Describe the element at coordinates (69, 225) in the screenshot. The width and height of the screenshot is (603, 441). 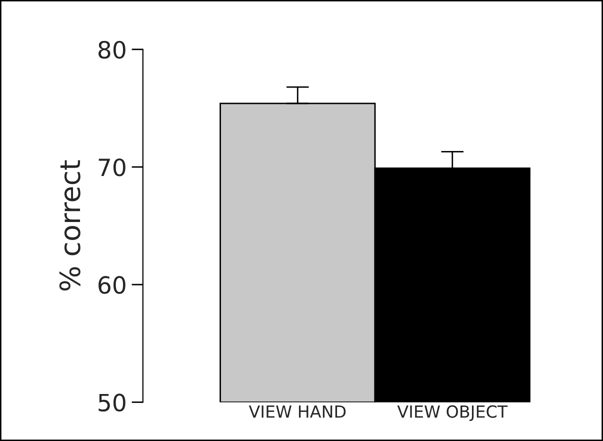
I see `y-axis-title: % correct` at that location.